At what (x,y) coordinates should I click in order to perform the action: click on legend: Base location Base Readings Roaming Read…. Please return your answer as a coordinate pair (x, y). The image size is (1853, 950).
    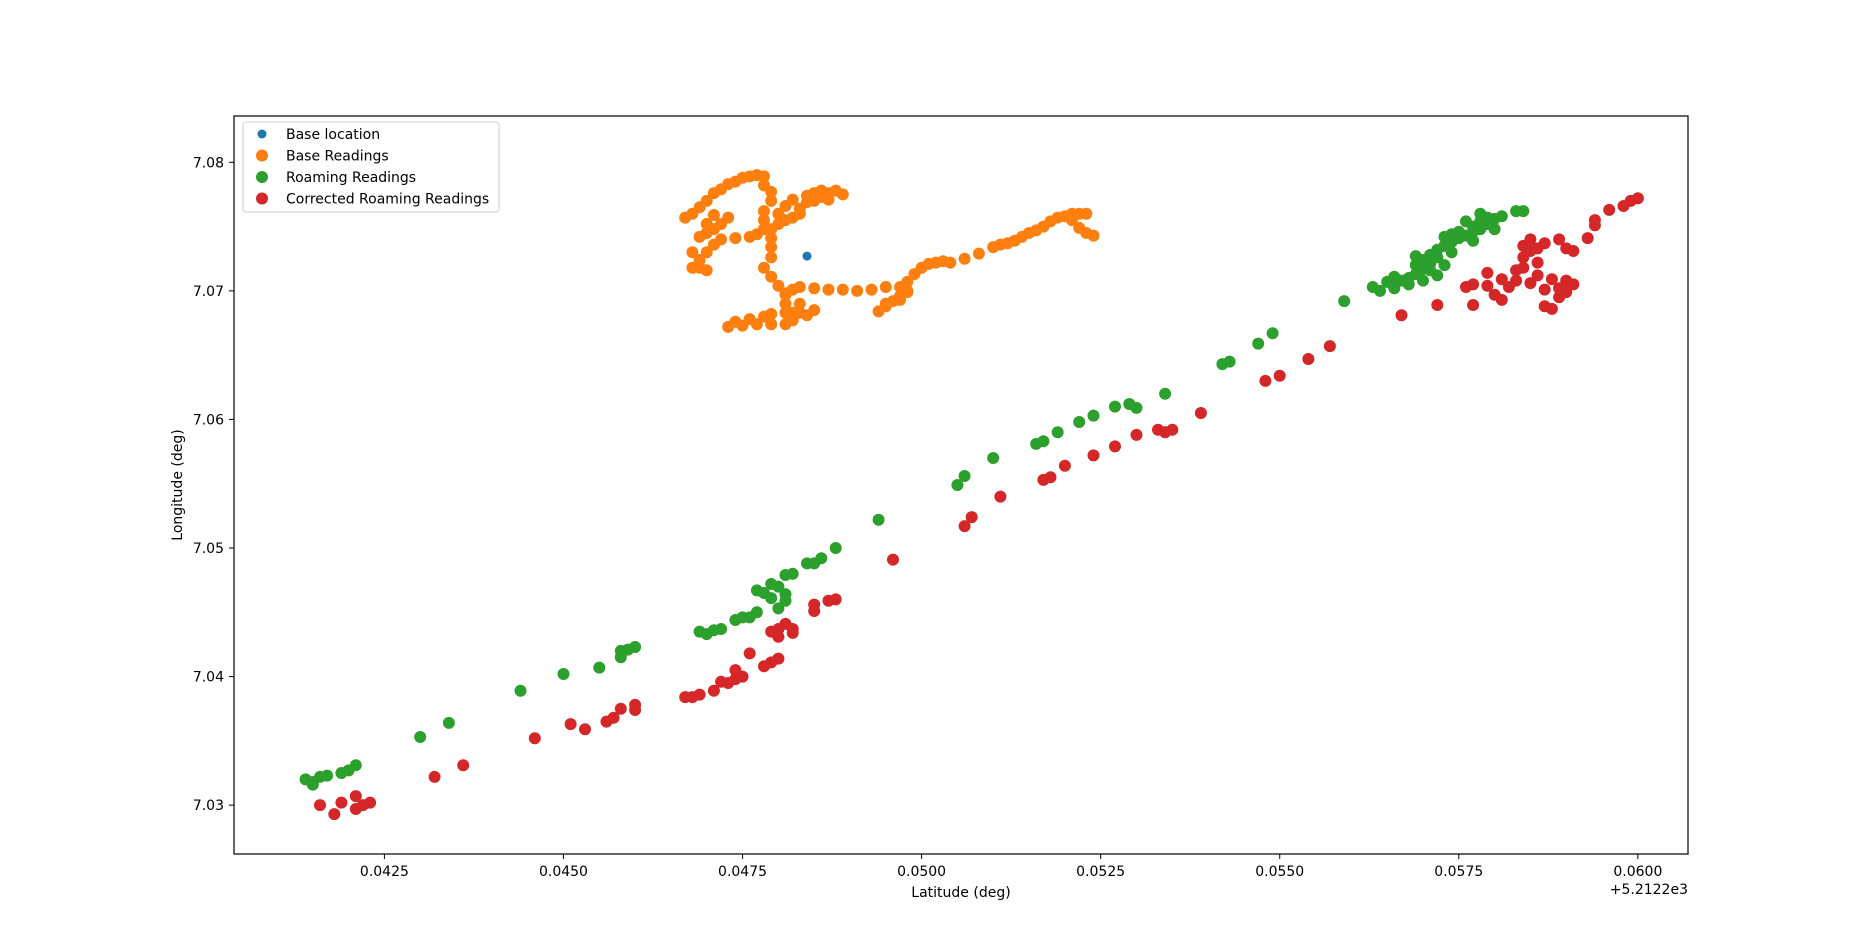
    Looking at the image, I should click on (371, 167).